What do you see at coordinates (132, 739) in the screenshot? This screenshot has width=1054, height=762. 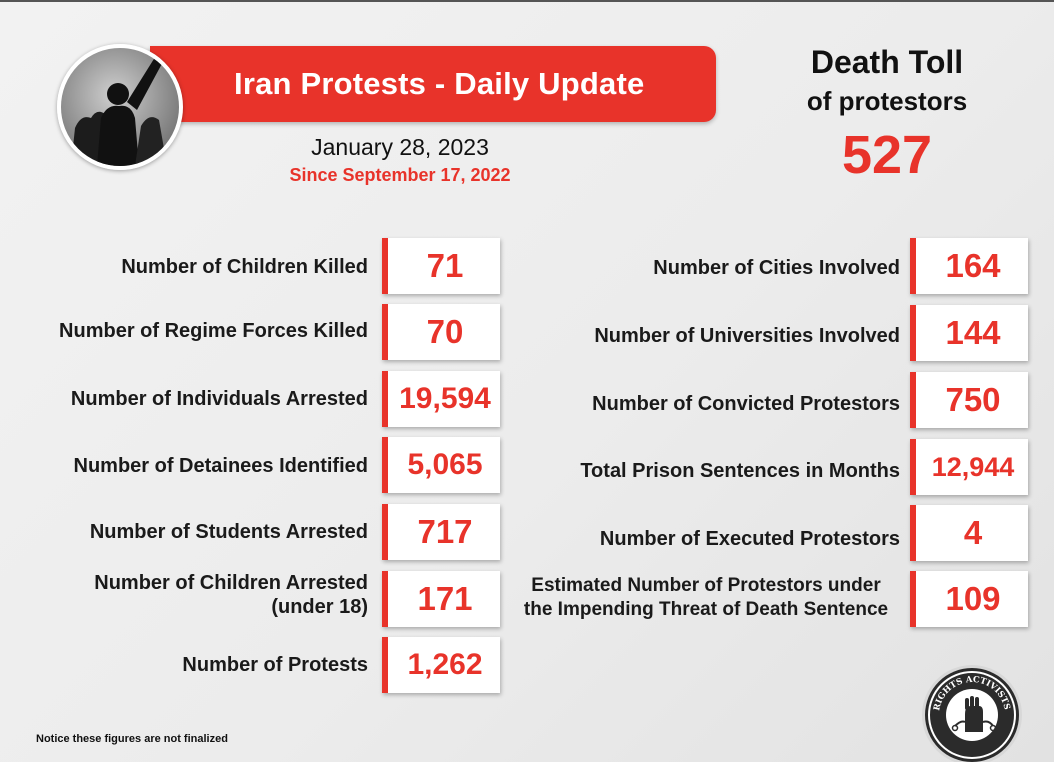 I see `notice-text: Notice these figures are not finalized` at bounding box center [132, 739].